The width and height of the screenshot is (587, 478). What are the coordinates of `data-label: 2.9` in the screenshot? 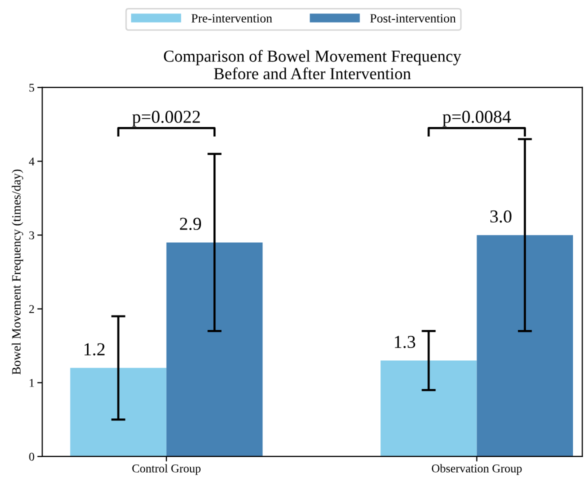 It's located at (191, 224).